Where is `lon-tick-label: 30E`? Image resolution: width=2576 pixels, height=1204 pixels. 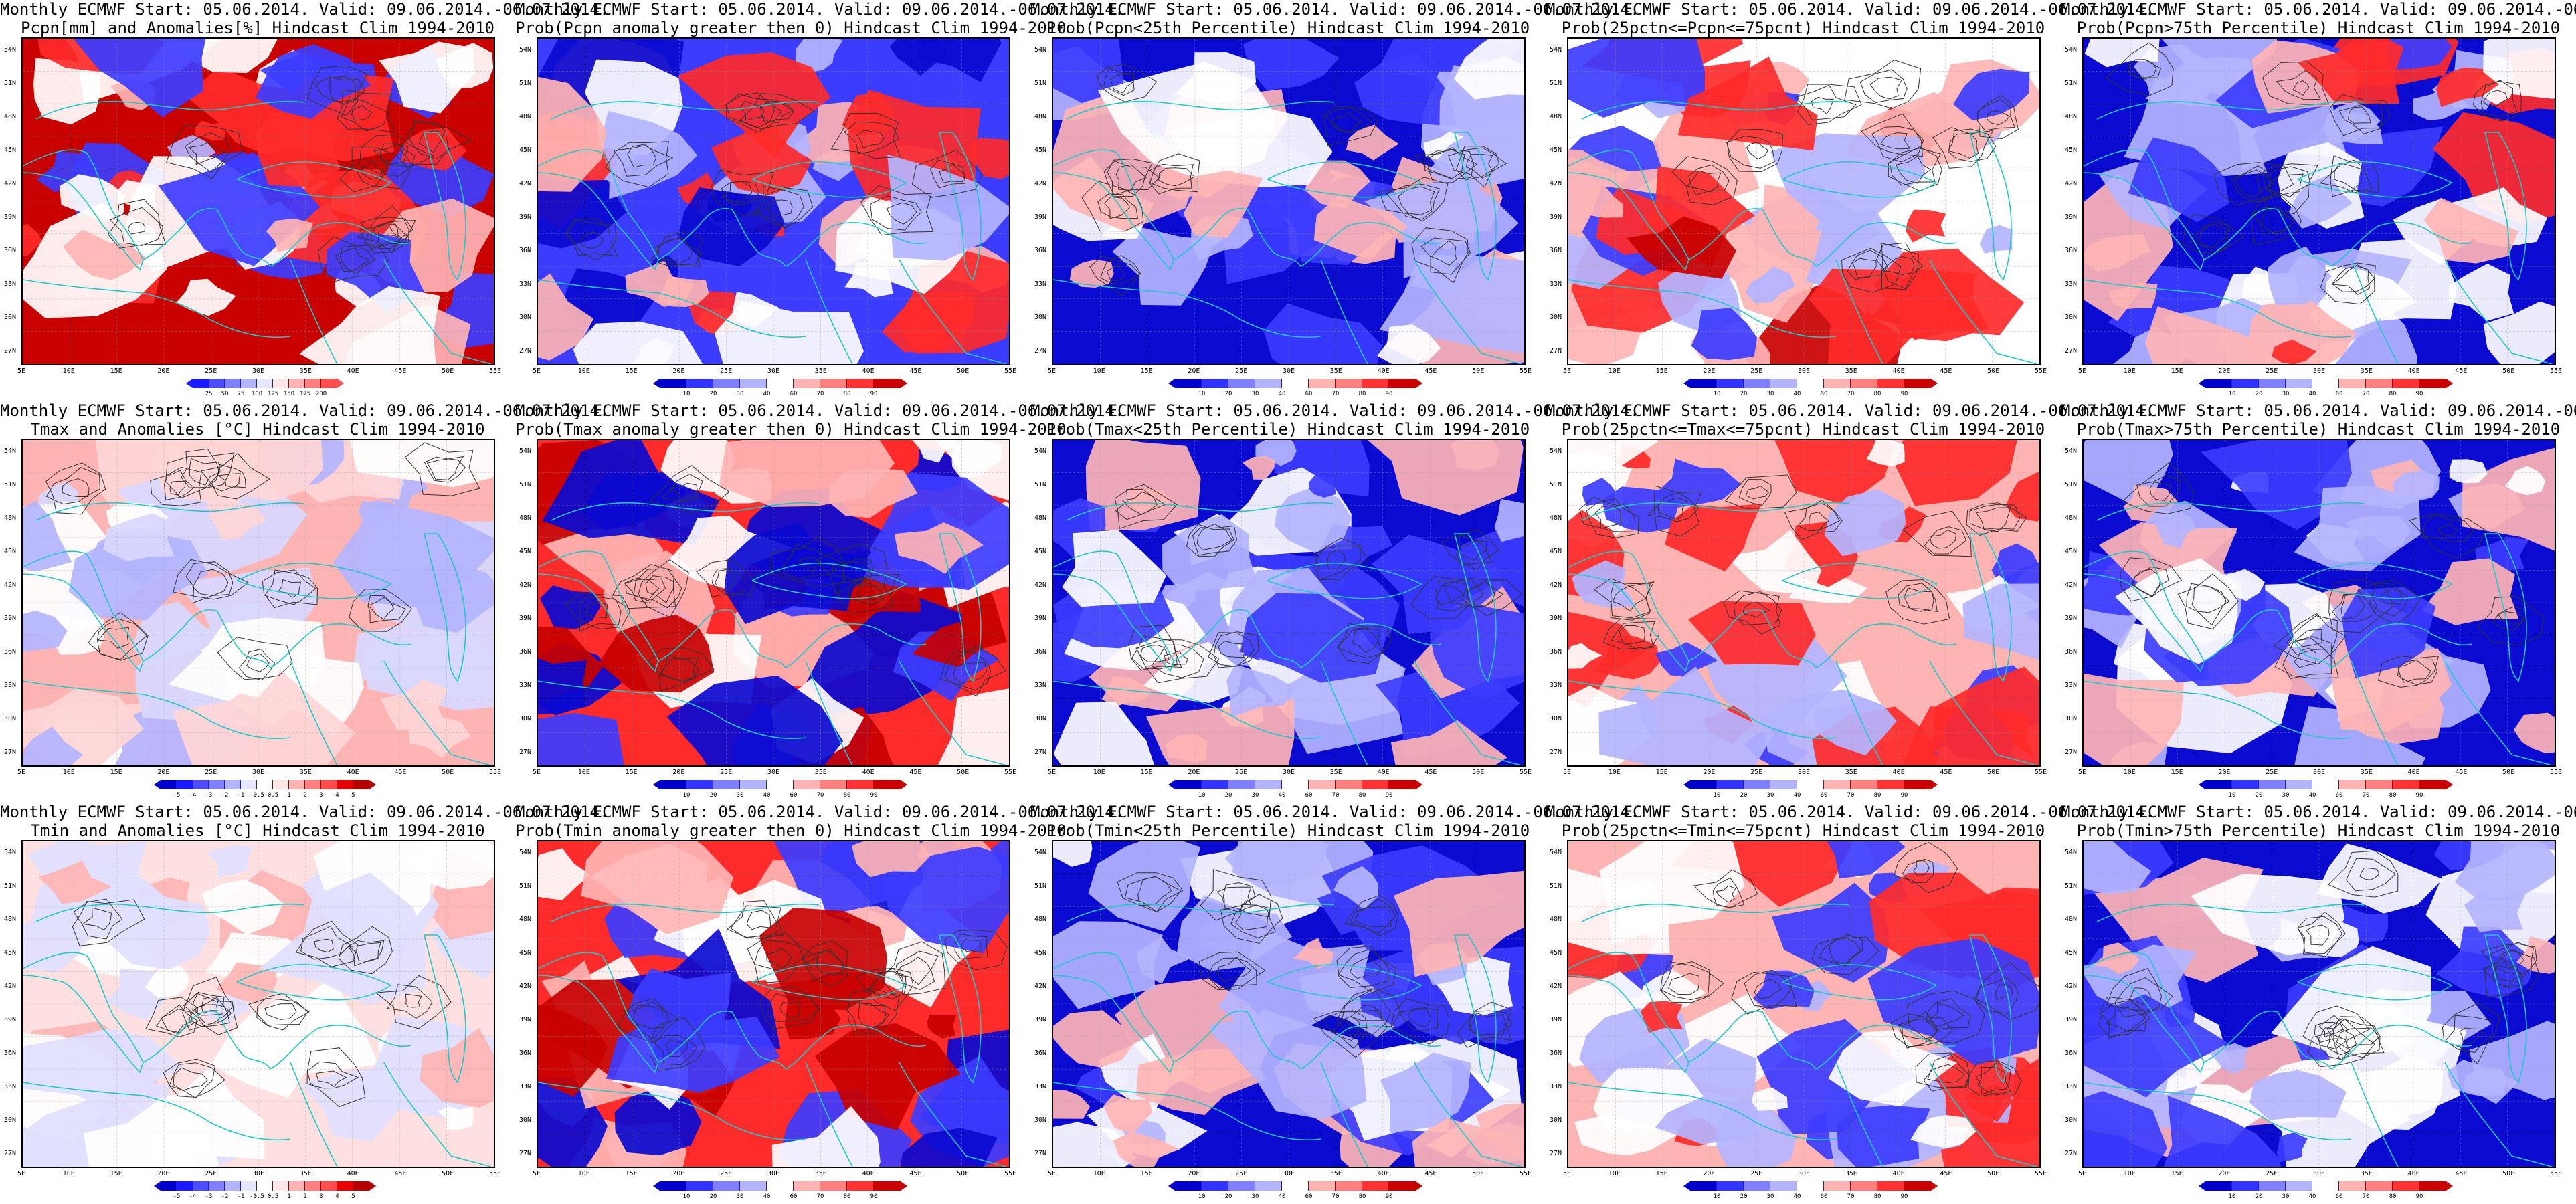
lon-tick-label: 30E is located at coordinates (773, 371).